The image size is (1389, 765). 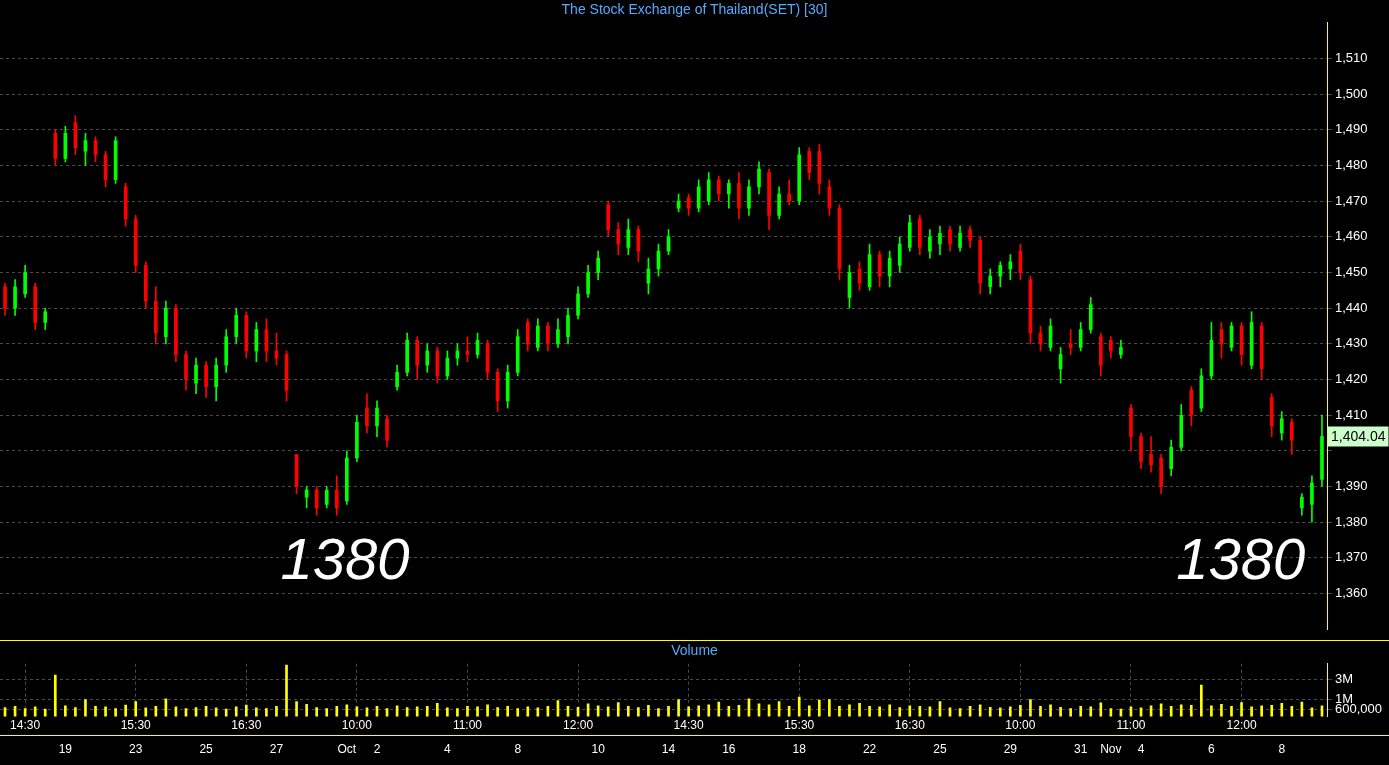 What do you see at coordinates (799, 749) in the screenshot?
I see `category-label: 18` at bounding box center [799, 749].